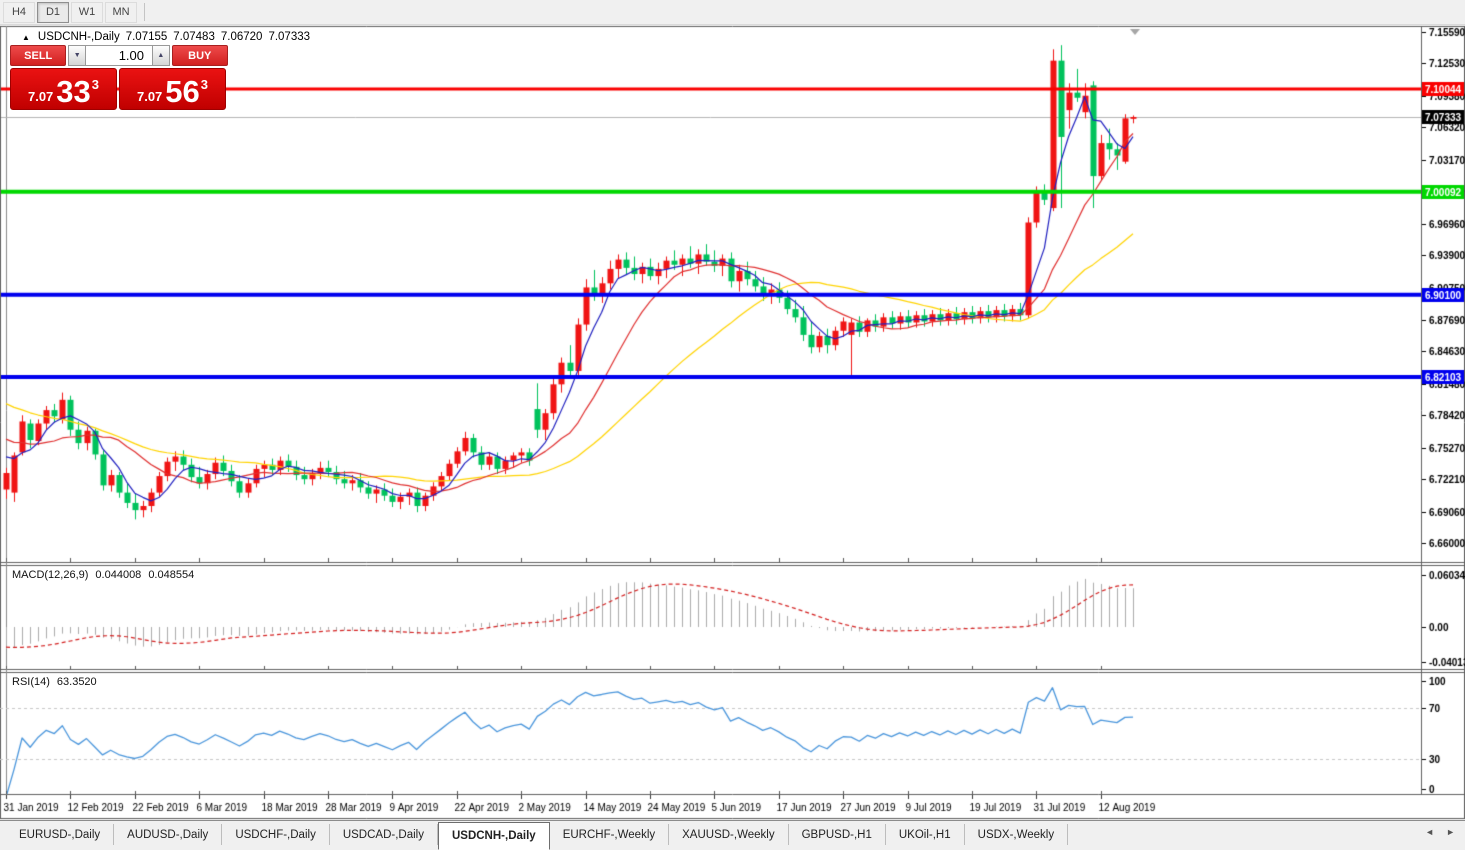 This screenshot has height=850, width=1465. Describe the element at coordinates (289, 37) in the screenshot. I see `ohlc-close: 7.07333` at that location.